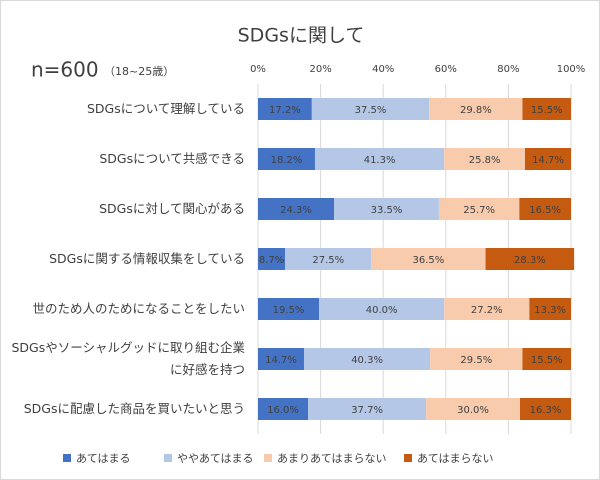  Describe the element at coordinates (172, 158) in the screenshot. I see `category-label: SDGsについて共感できる` at that location.